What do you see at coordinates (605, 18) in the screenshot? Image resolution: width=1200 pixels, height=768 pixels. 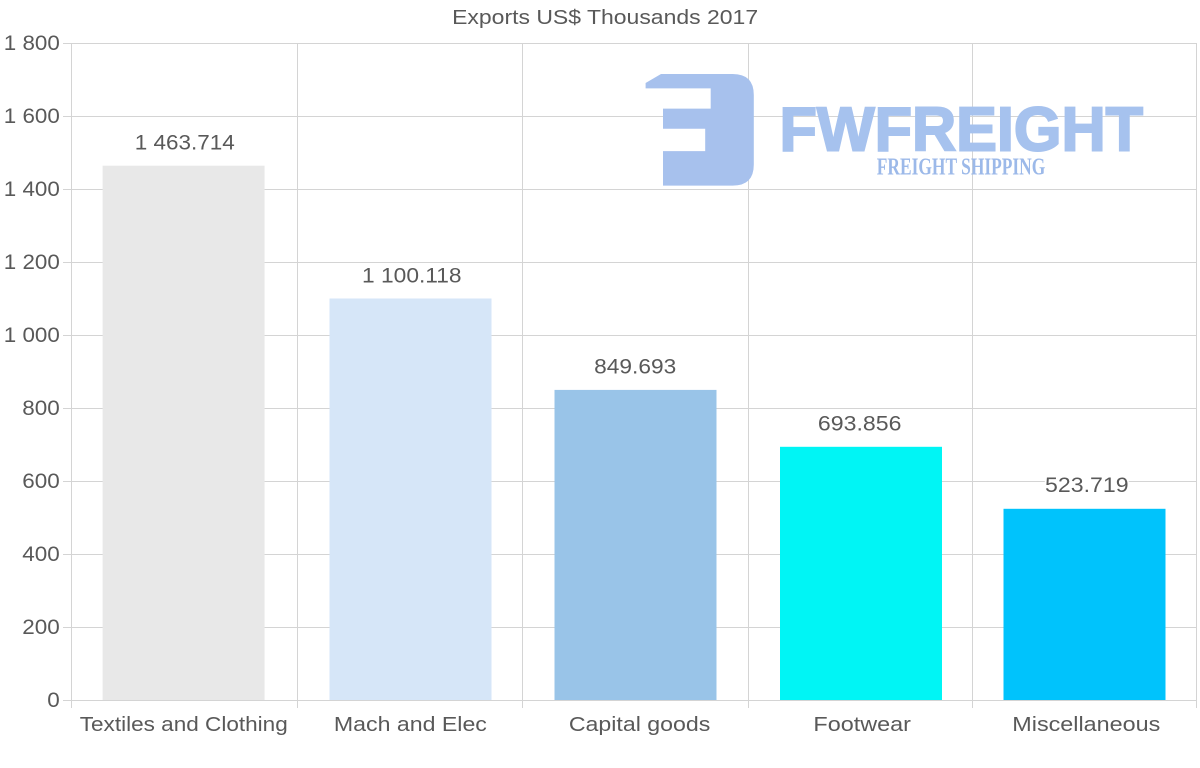 I see `svg-text: Exports US$ Thousands 2017` at bounding box center [605, 18].